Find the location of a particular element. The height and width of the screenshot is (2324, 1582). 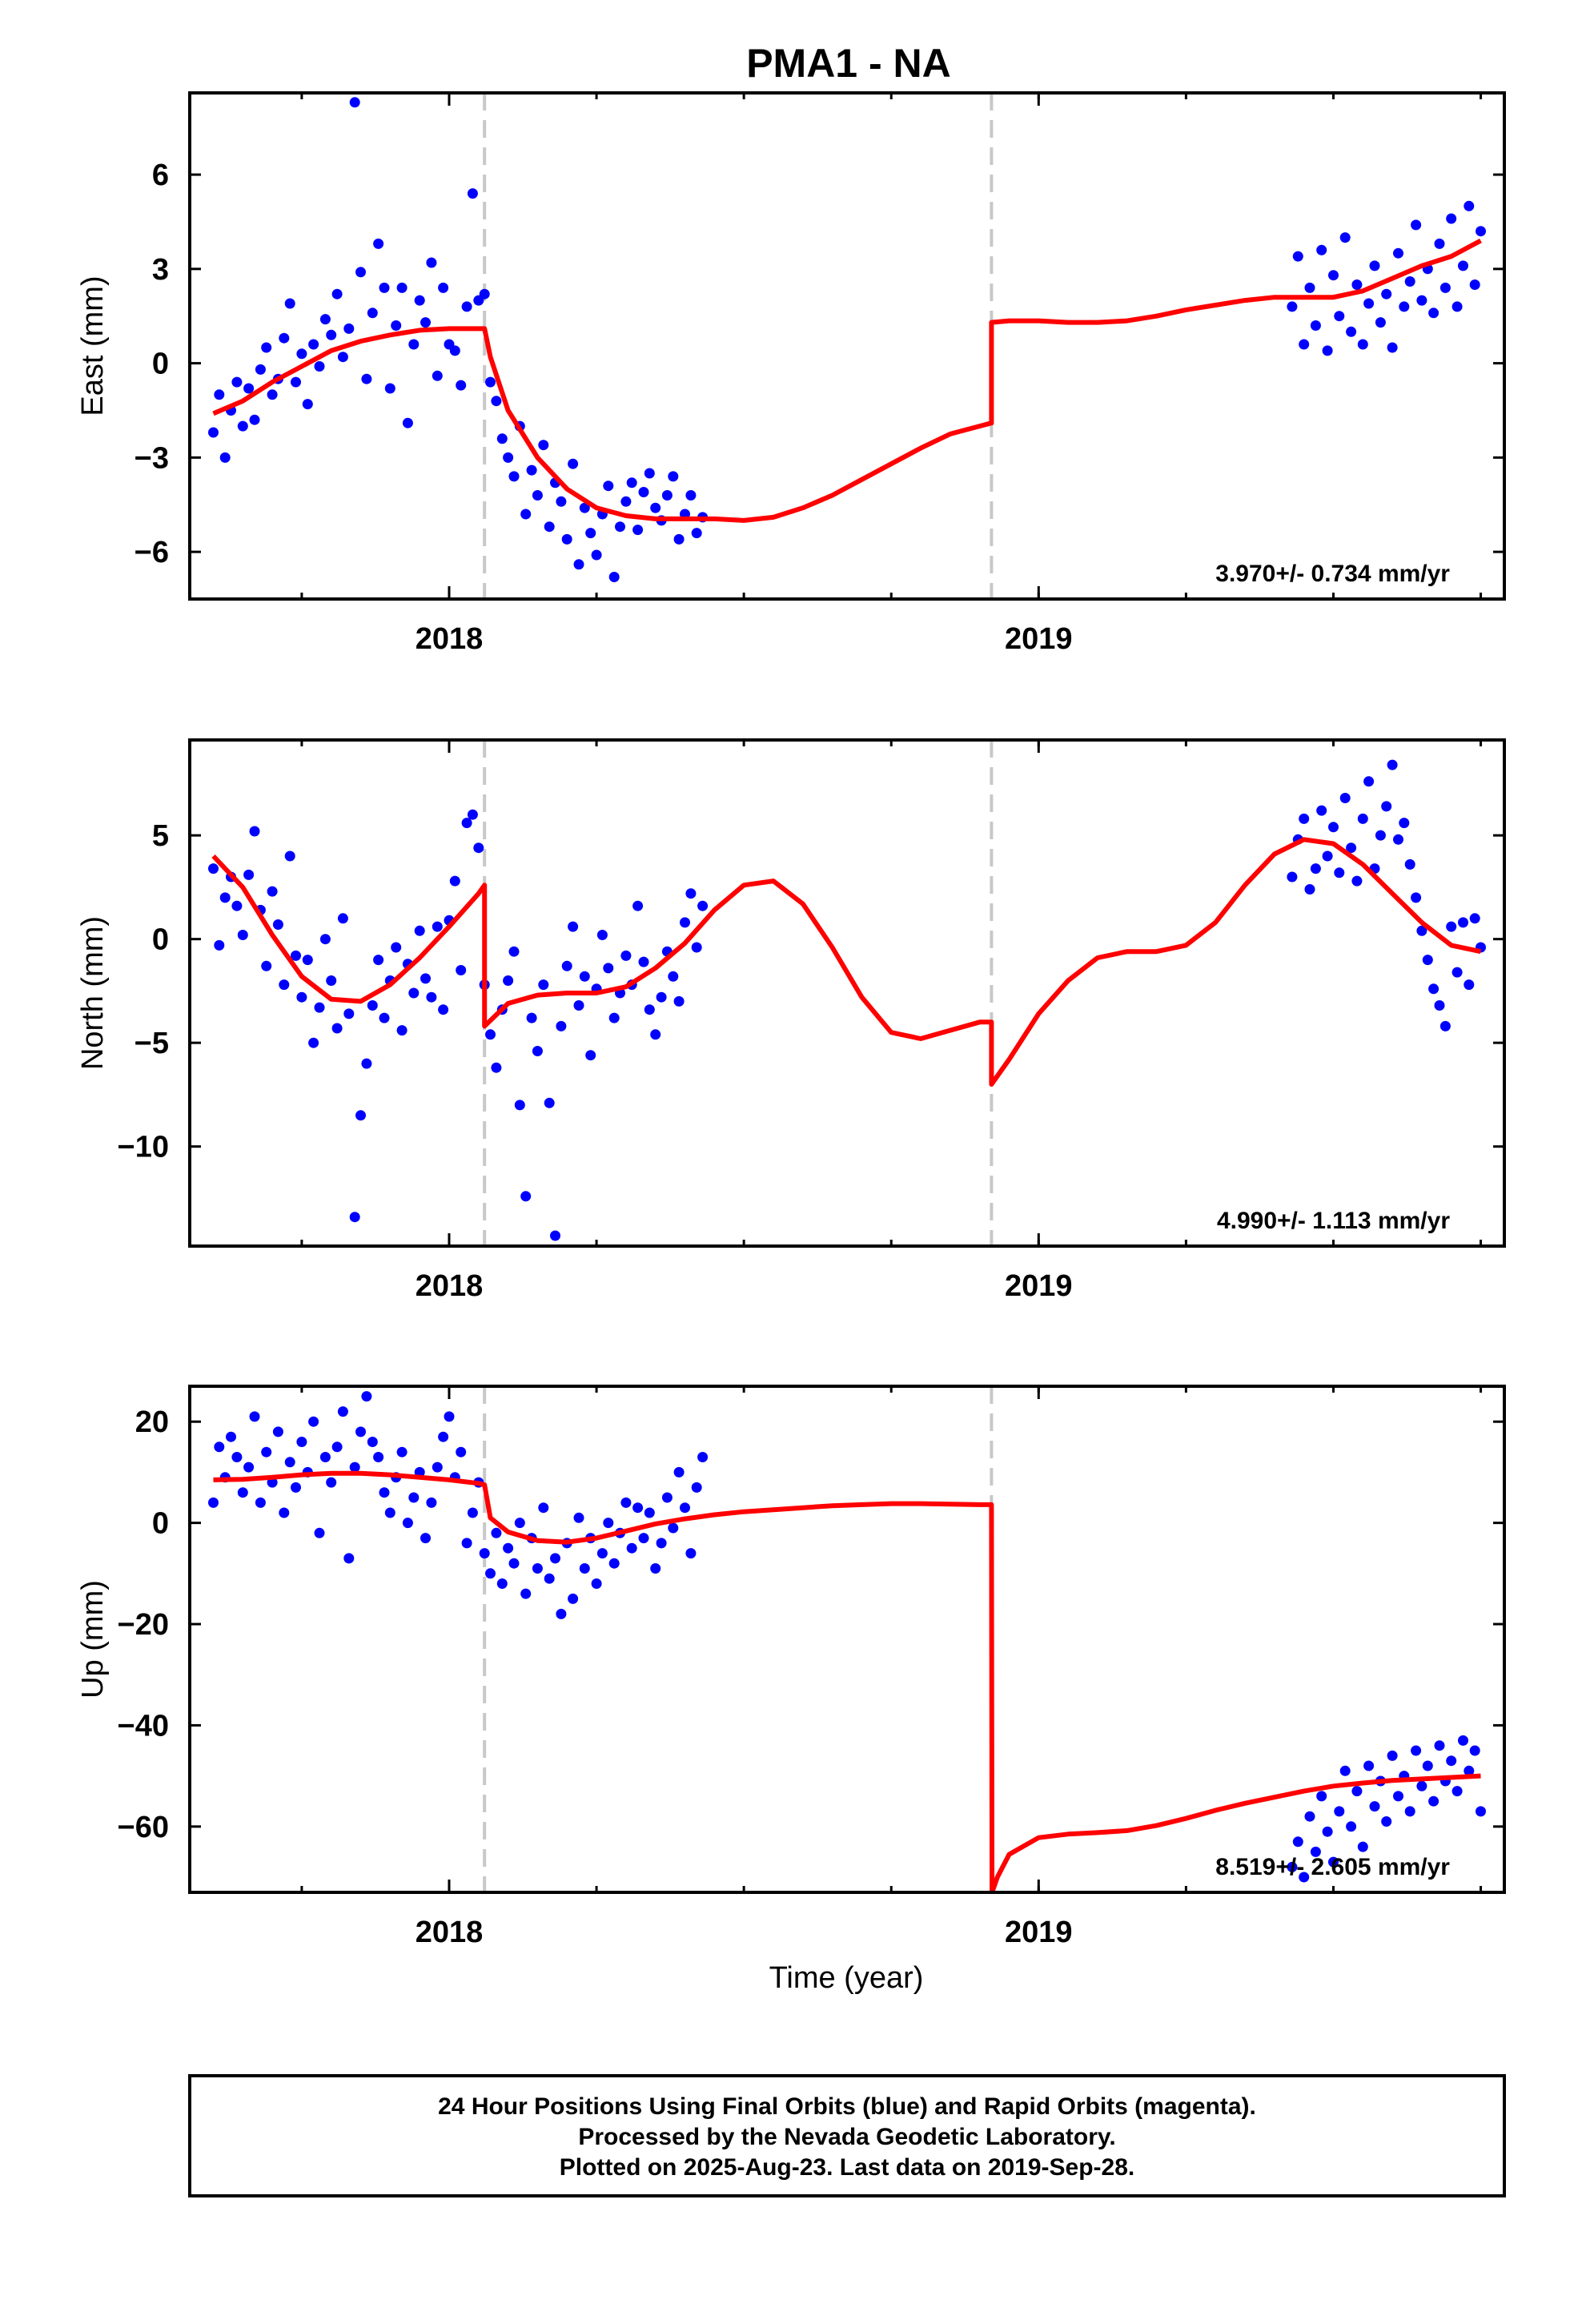

east-rate-label: 3.970+/- 0.734 mm/yr is located at coordinates (1332, 574).